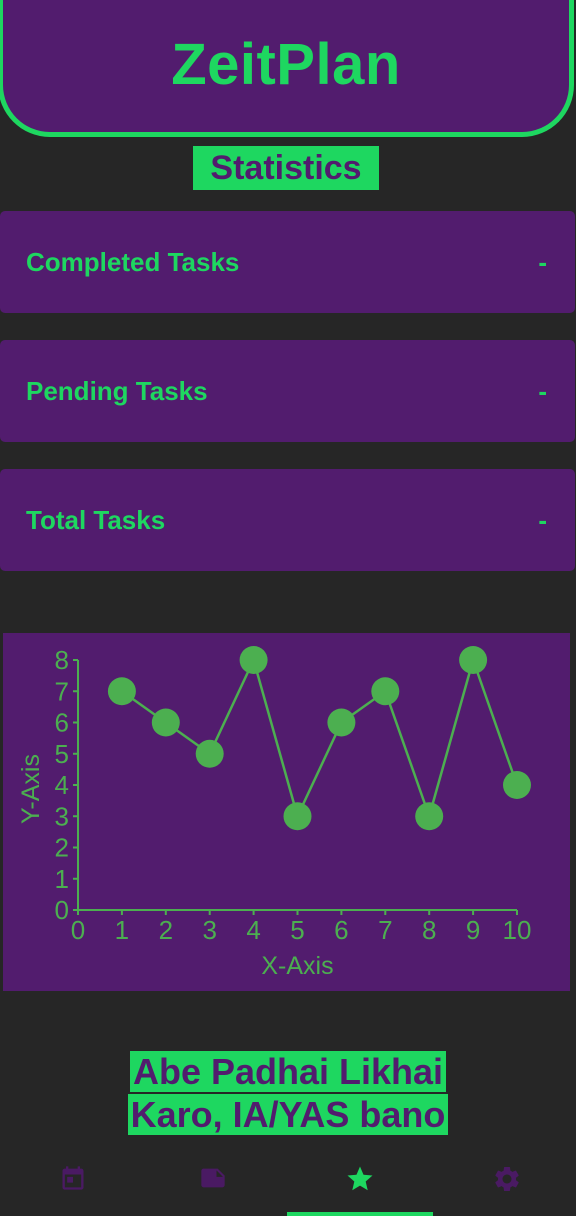  What do you see at coordinates (542, 261) in the screenshot?
I see `completed-tasks-value: -` at bounding box center [542, 261].